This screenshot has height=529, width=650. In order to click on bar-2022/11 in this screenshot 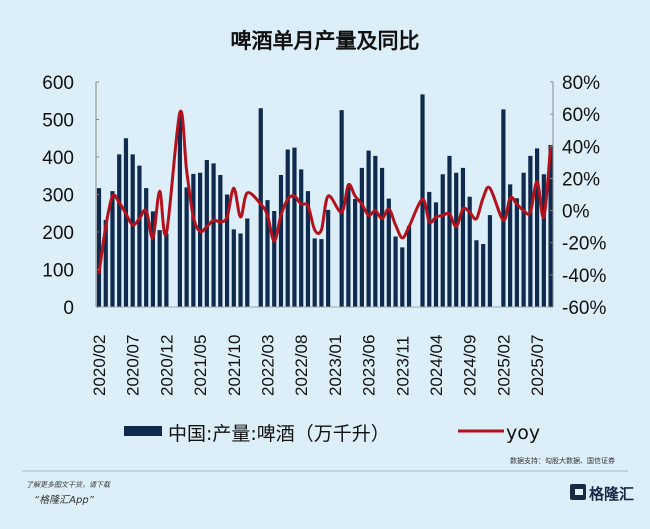, I will do `click(321, 273)`.